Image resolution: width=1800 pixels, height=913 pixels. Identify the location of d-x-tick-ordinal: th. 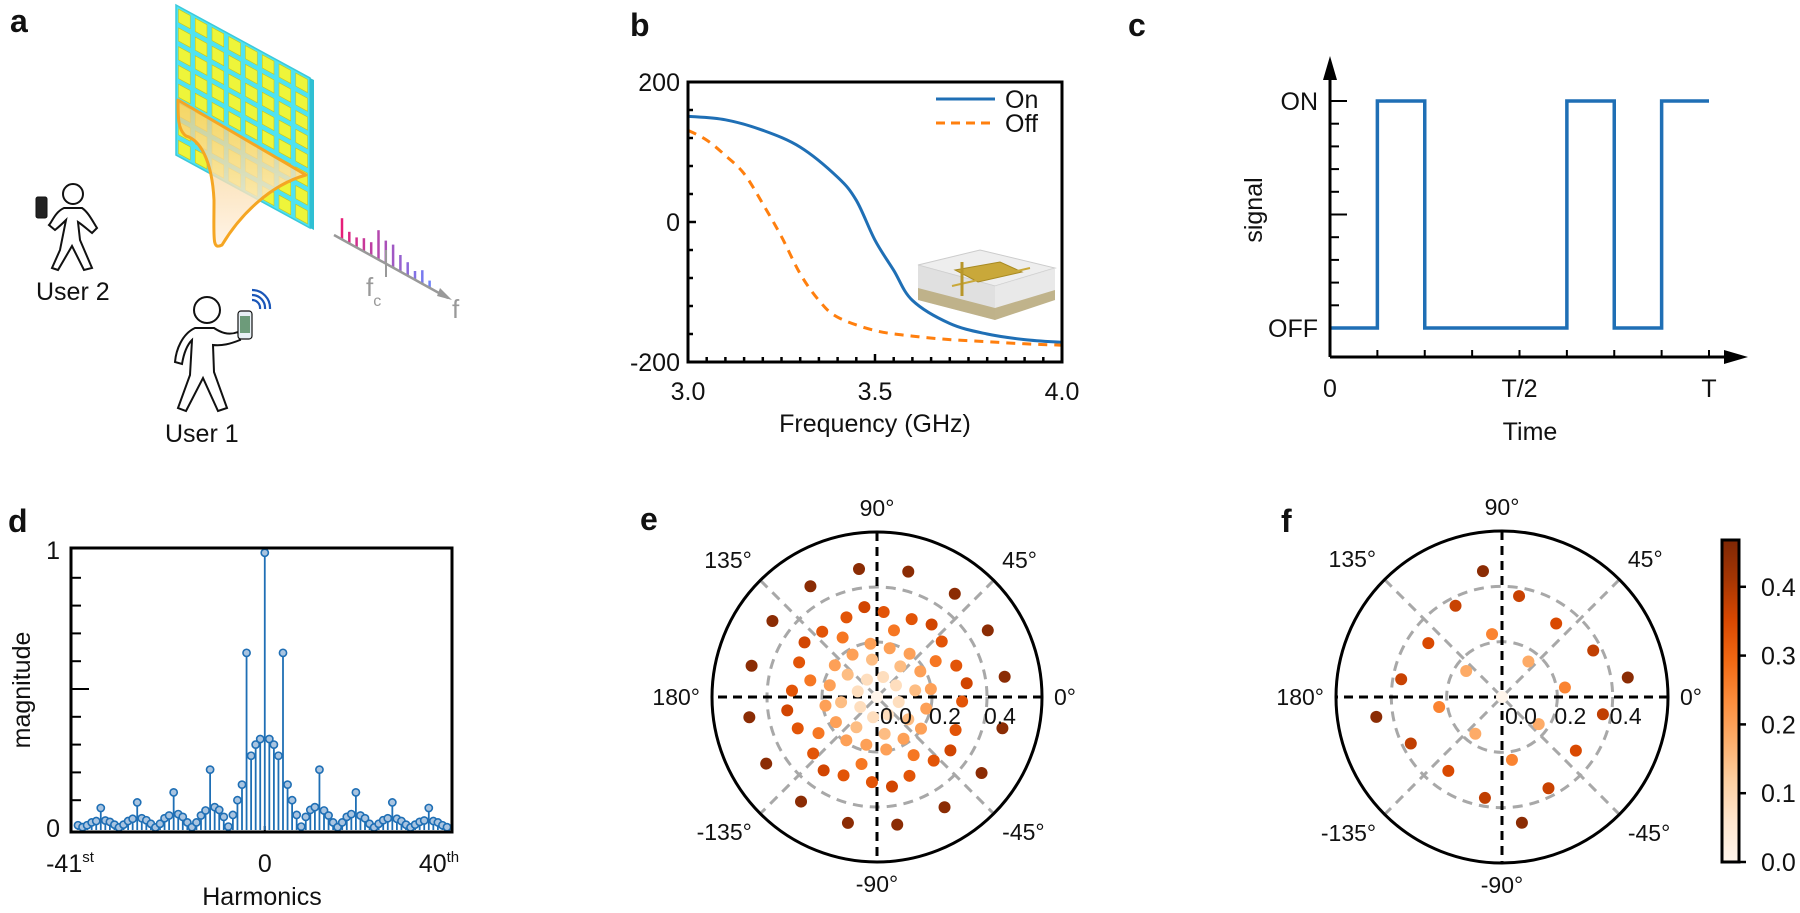
(453, 857).